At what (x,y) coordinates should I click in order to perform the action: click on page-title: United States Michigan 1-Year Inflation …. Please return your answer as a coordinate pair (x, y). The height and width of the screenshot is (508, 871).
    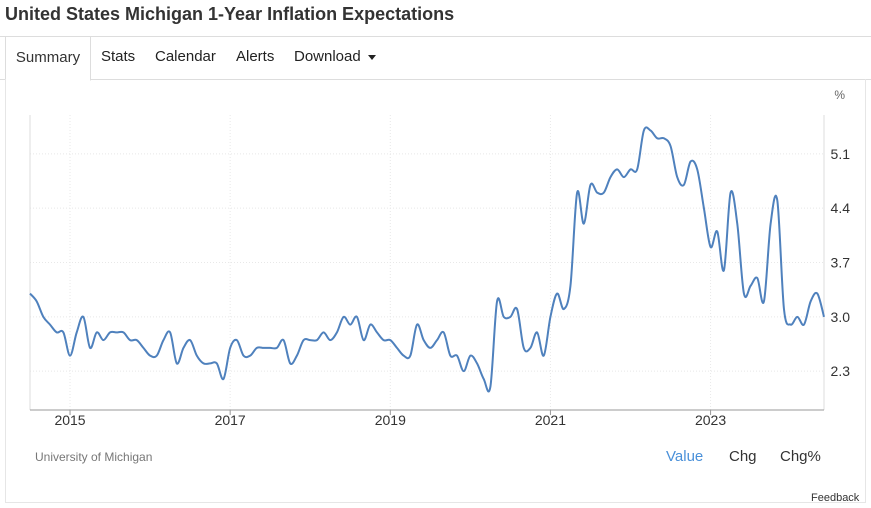
    Looking at the image, I should click on (230, 14).